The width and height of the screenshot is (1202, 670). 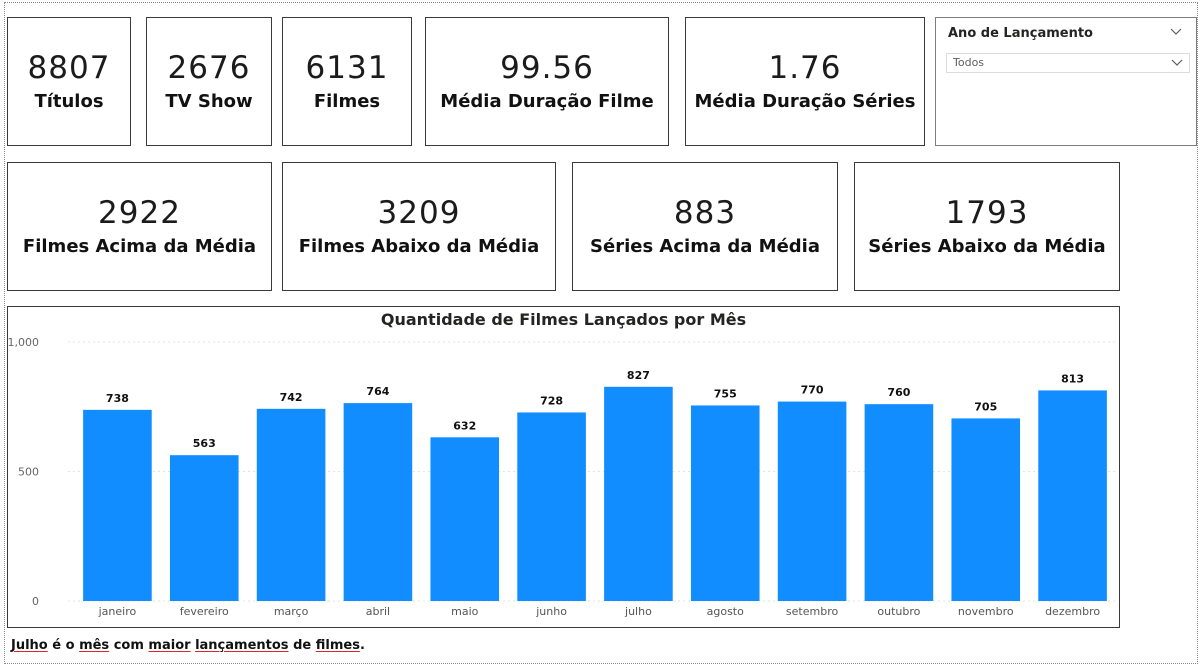 I want to click on x-tick-label: maio, so click(x=465, y=611).